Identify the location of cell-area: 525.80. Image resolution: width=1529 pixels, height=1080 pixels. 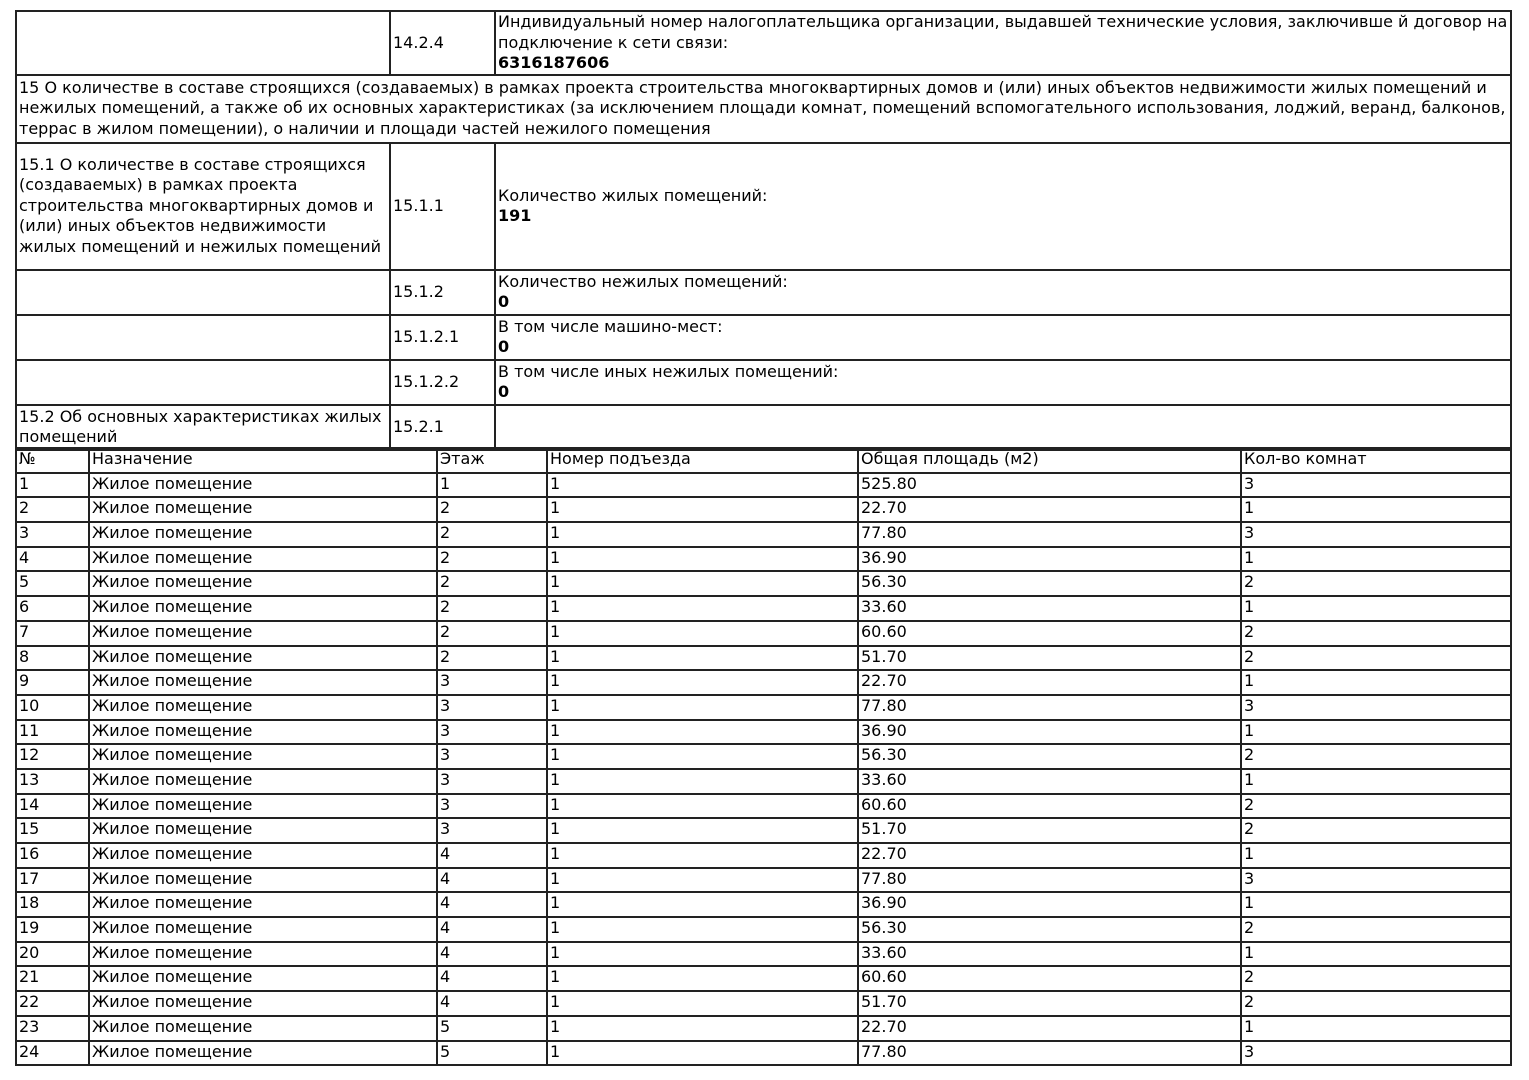
(1049, 485).